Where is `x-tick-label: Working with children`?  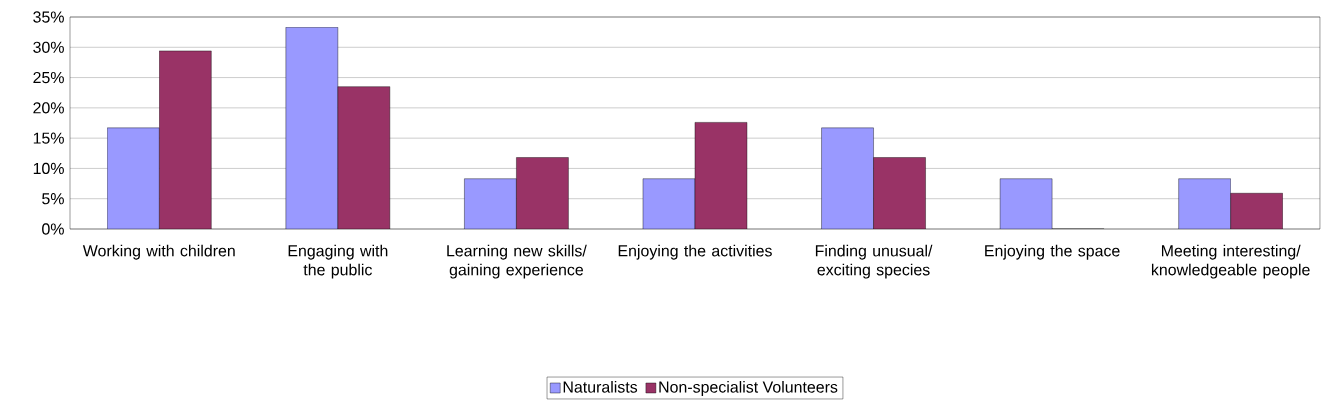
x-tick-label: Working with children is located at coordinates (158, 252).